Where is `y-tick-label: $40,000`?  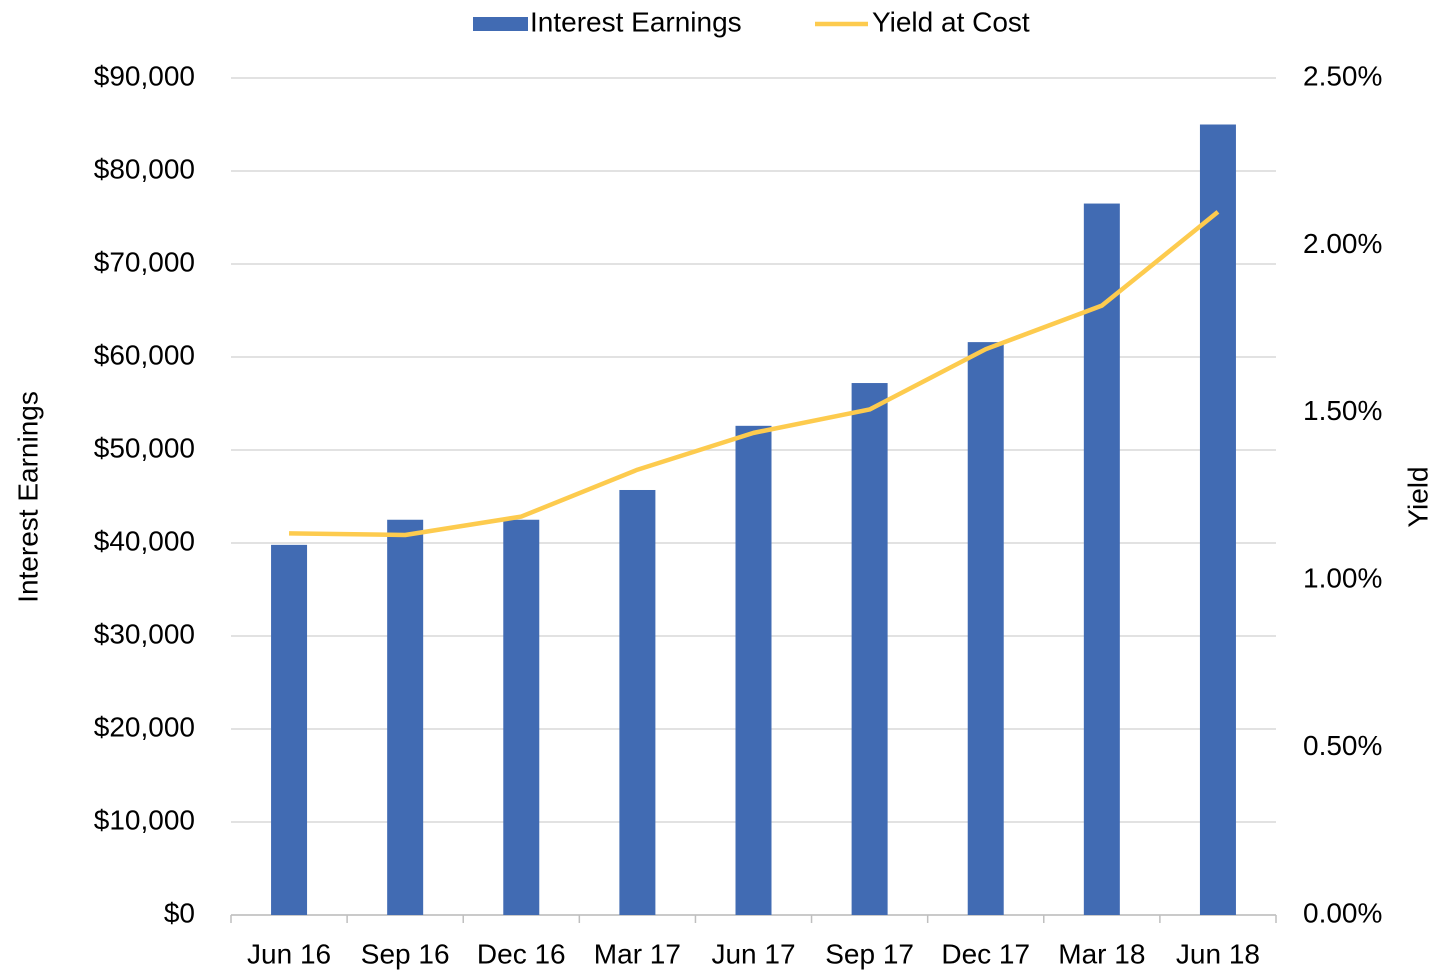 y-tick-label: $40,000 is located at coordinates (144, 540).